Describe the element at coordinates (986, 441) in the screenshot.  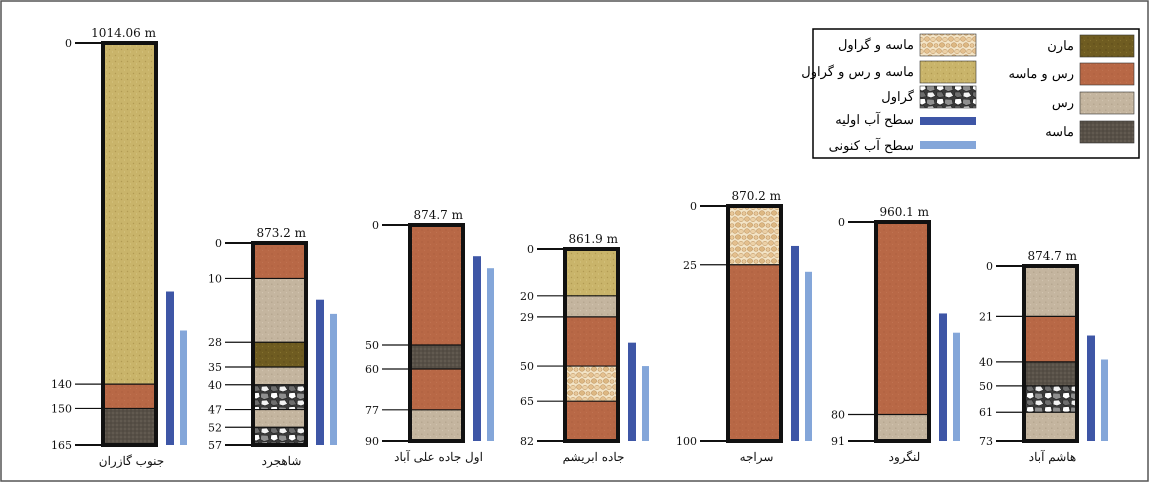
I see `depth-tick-label: 73` at that location.